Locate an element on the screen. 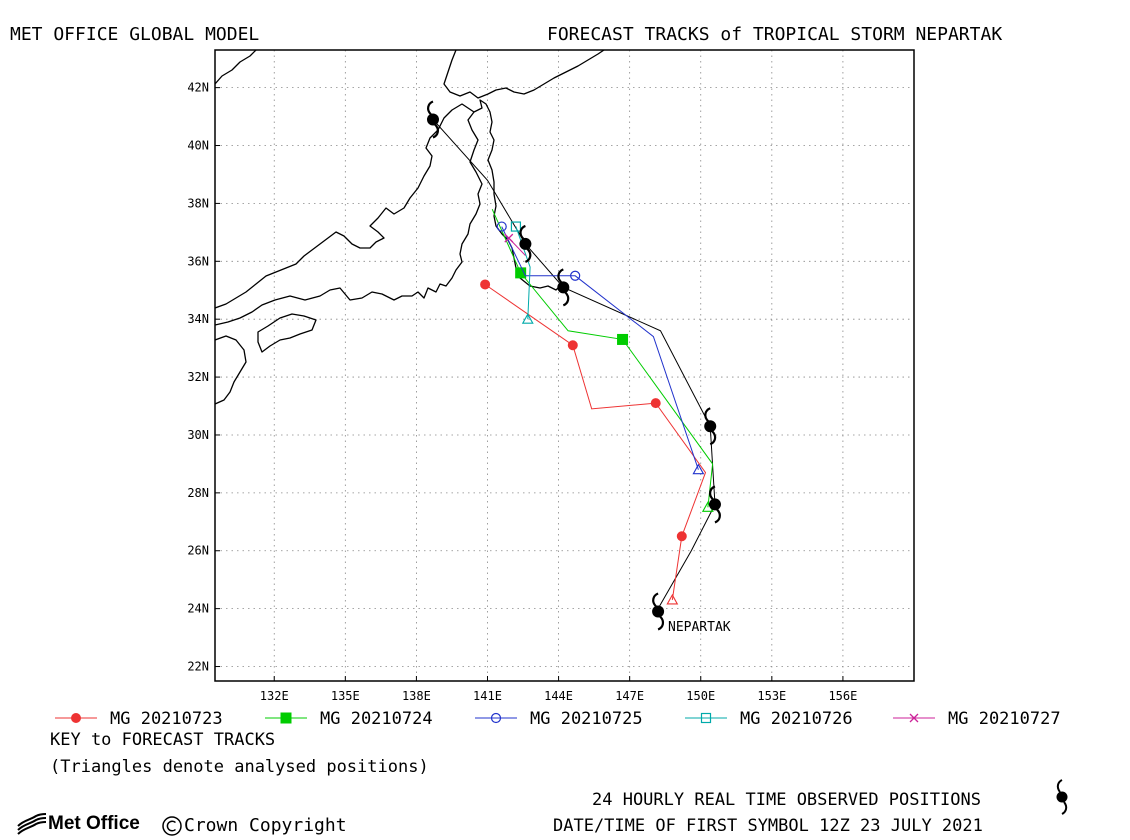 The image size is (1130, 840). legend-item: MG 20210724 is located at coordinates (349, 719).